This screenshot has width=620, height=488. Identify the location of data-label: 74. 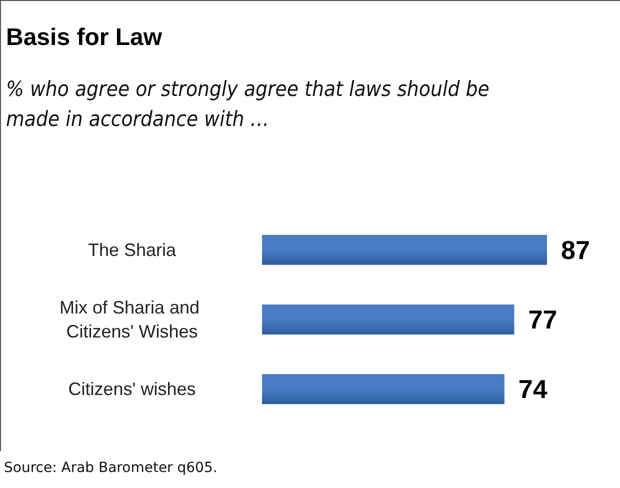
(533, 389).